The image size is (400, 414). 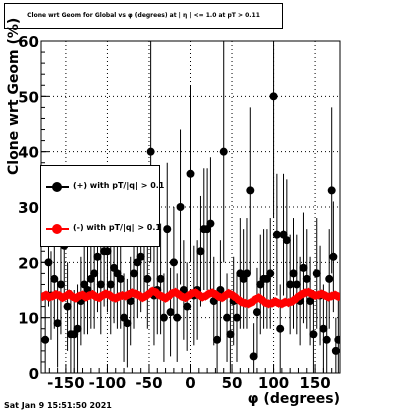 I want to click on y-axis-label: Clone wrt Geom (%), so click(x=14, y=96).